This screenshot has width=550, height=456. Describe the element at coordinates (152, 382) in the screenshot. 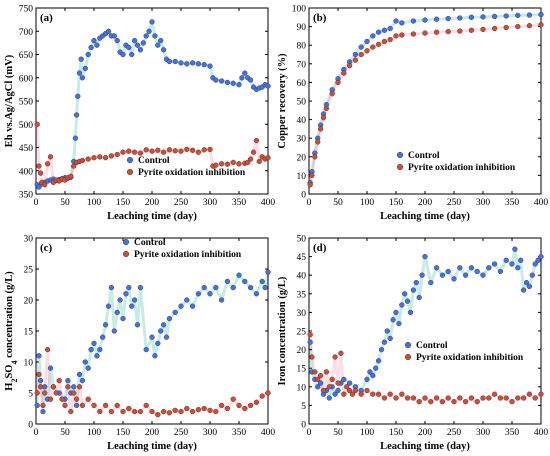

I see `series-band-inhibition` at that location.